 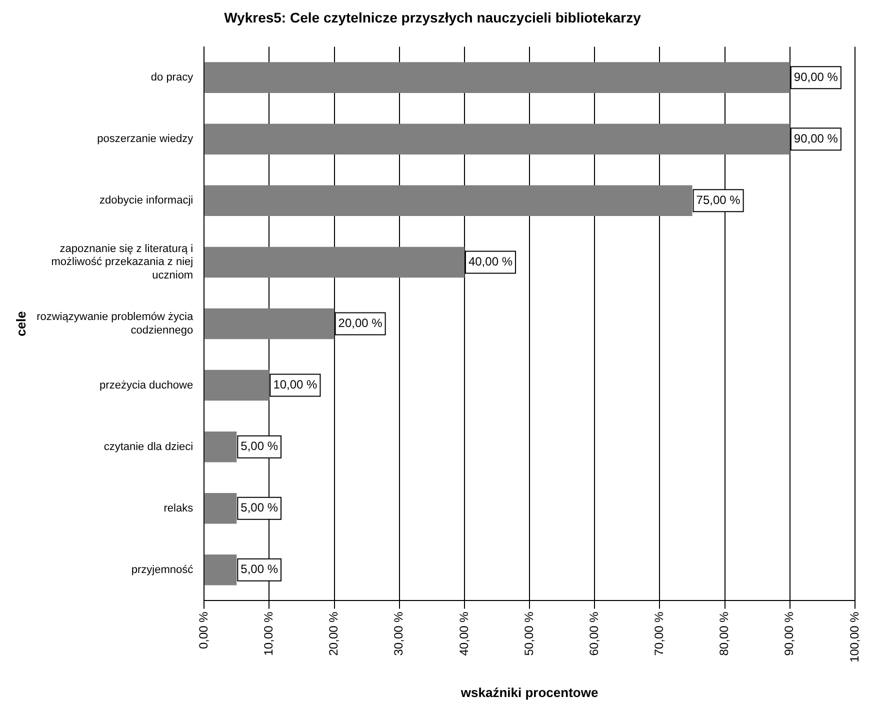 I want to click on y-tick-label: rozwiązywanie problemów życia codziennego, so click(x=115, y=323).